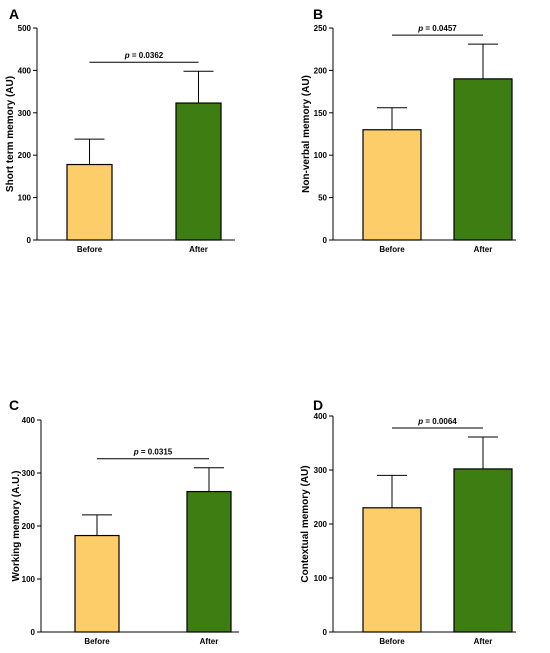 The height and width of the screenshot is (653, 550). I want to click on p-value-annotation: p = 0.0315, so click(153, 452).